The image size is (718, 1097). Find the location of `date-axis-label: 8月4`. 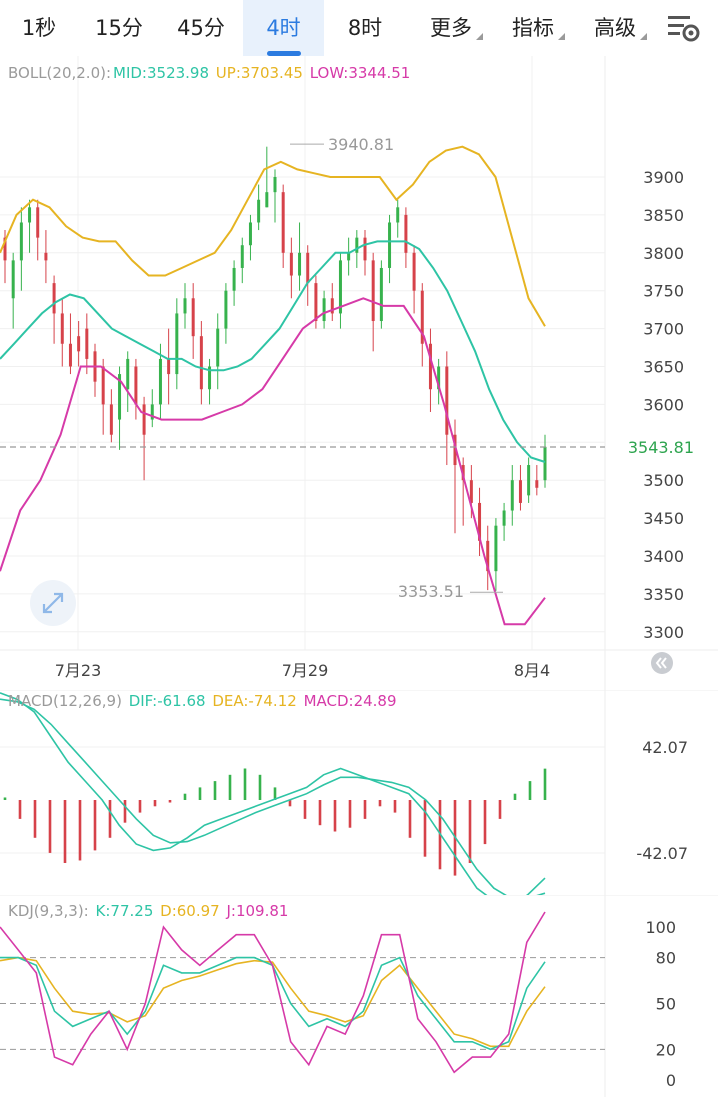

date-axis-label: 8月4 is located at coordinates (532, 670).